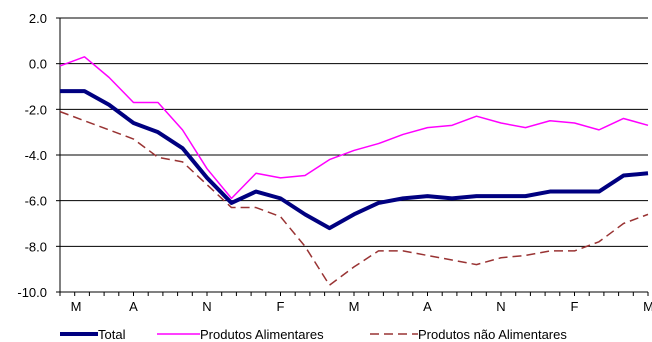  What do you see at coordinates (36, 155) in the screenshot?
I see `y-tick-label: -4.0` at bounding box center [36, 155].